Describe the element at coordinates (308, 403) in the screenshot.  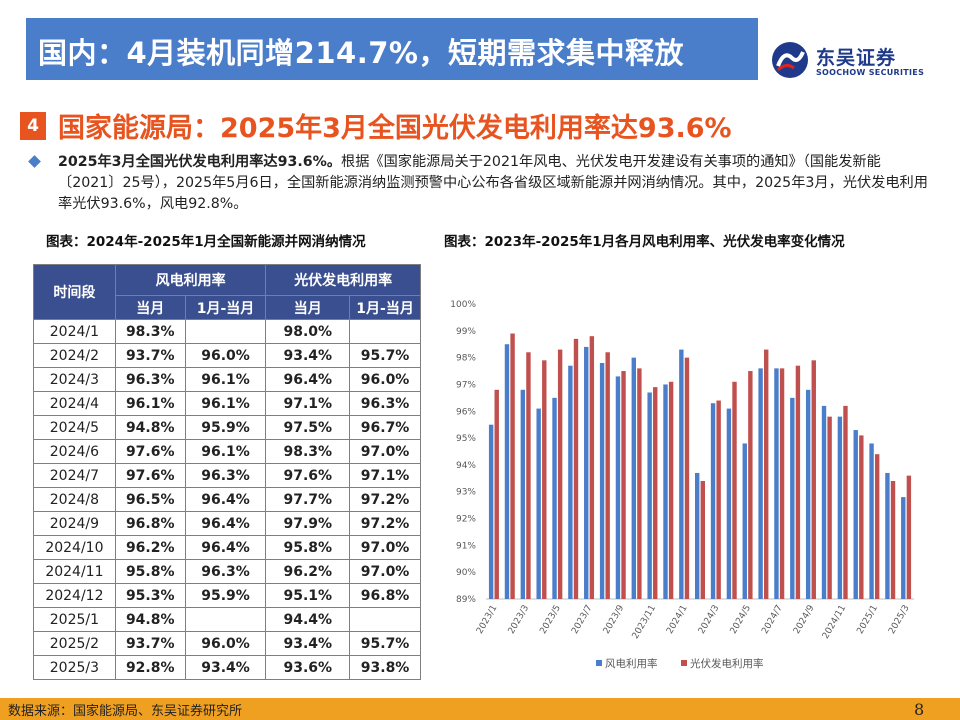
I see `table-cell-pv-m: 97.1%` at that location.